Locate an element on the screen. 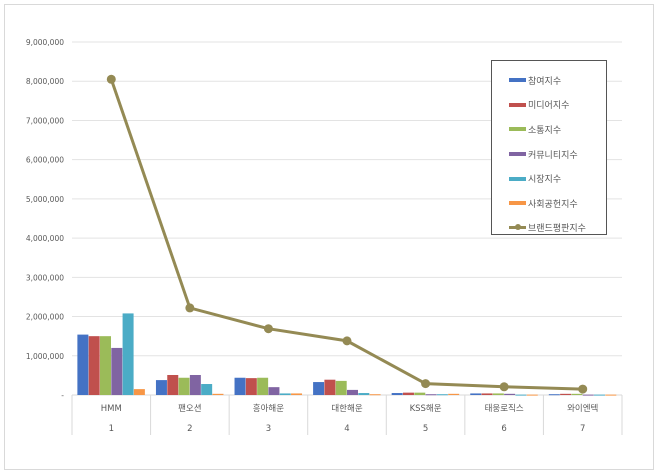 This screenshot has height=476, width=660. x-rank-label: 1 is located at coordinates (111, 429).